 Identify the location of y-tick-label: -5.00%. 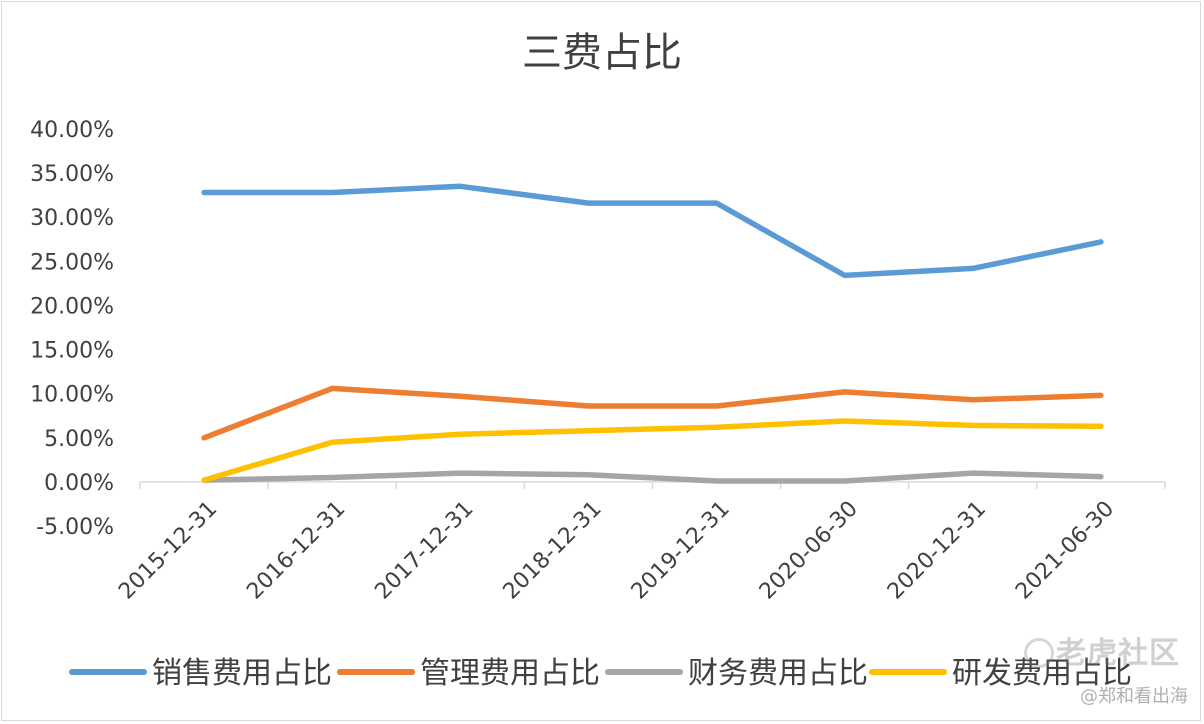
(75, 527).